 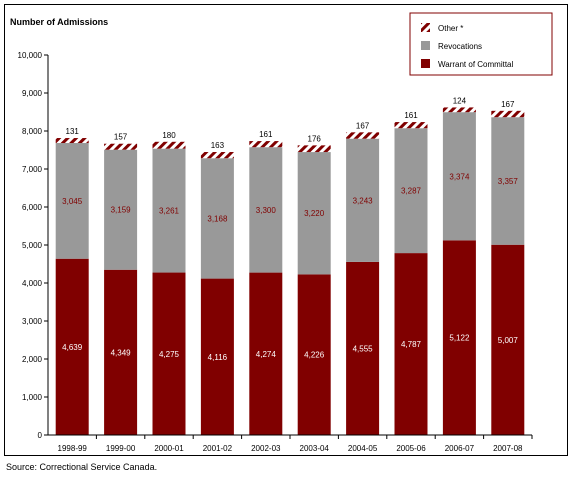 I want to click on data-label-revocations: 3,287, so click(x=411, y=191).